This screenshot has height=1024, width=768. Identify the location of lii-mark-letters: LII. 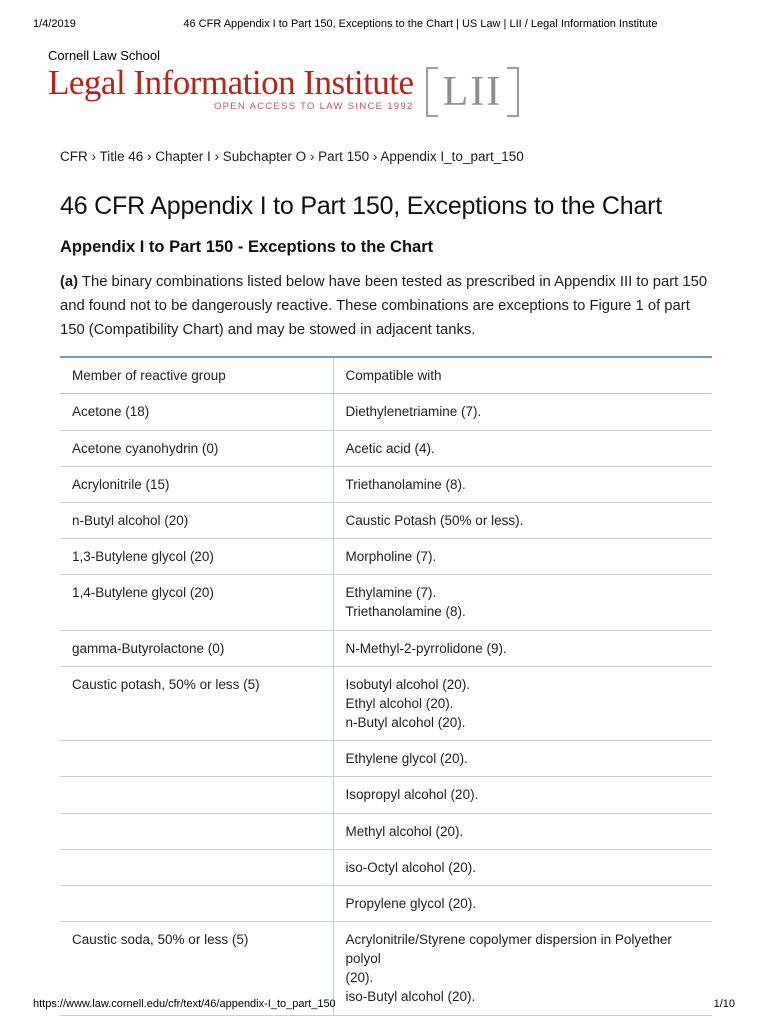
(472, 92).